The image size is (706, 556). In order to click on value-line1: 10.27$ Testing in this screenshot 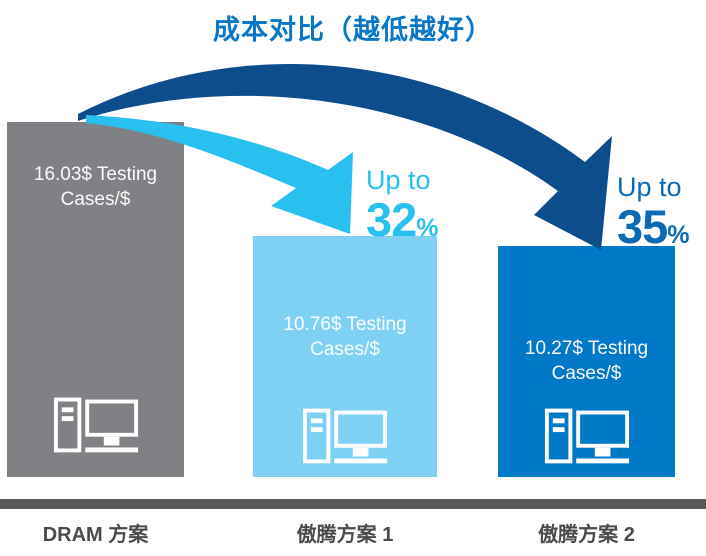, I will do `click(586, 348)`.